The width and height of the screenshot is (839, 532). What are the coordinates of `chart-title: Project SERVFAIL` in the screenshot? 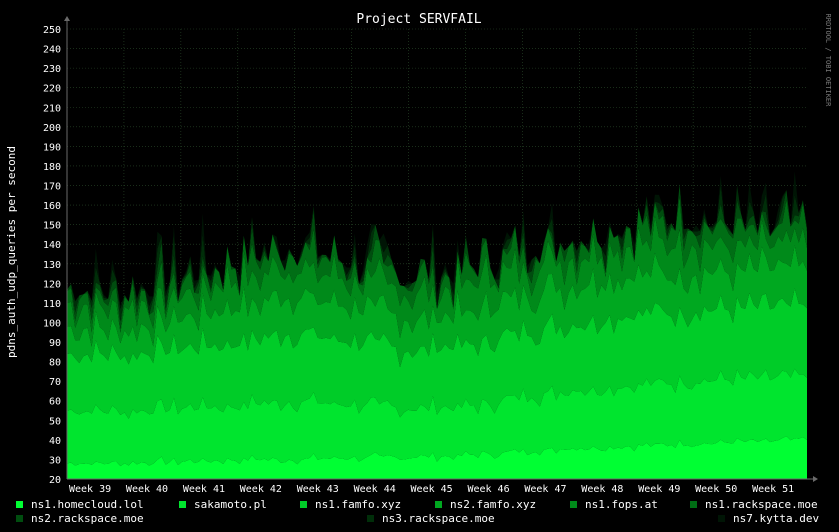 It's located at (418, 19).